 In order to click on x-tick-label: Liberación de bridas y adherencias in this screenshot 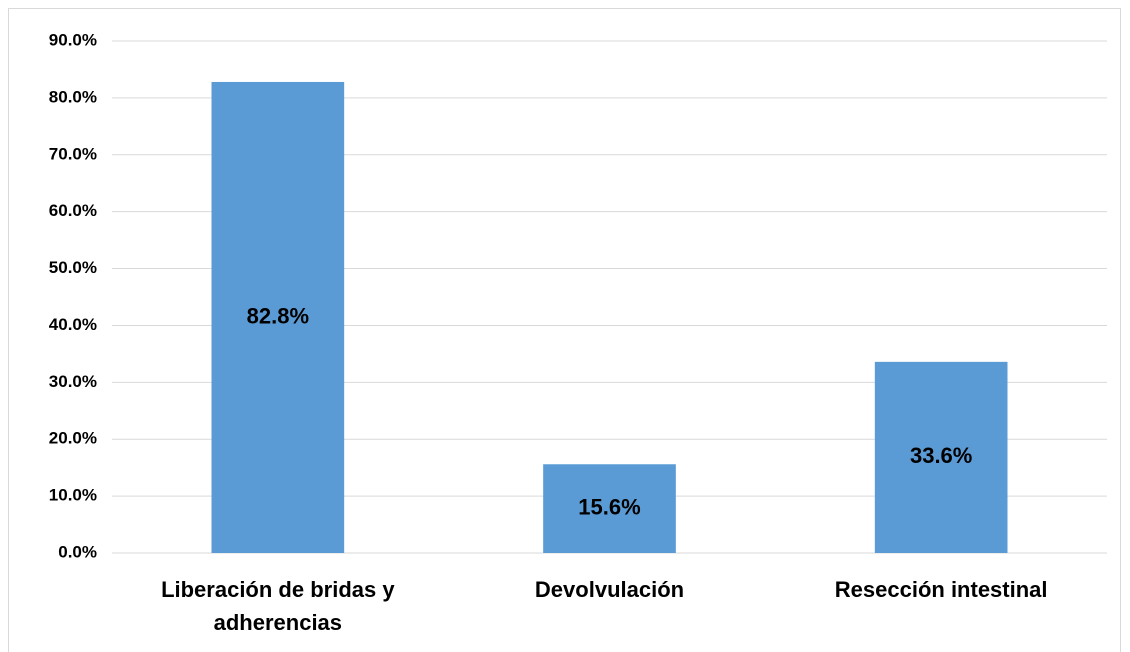, I will do `click(278, 606)`.